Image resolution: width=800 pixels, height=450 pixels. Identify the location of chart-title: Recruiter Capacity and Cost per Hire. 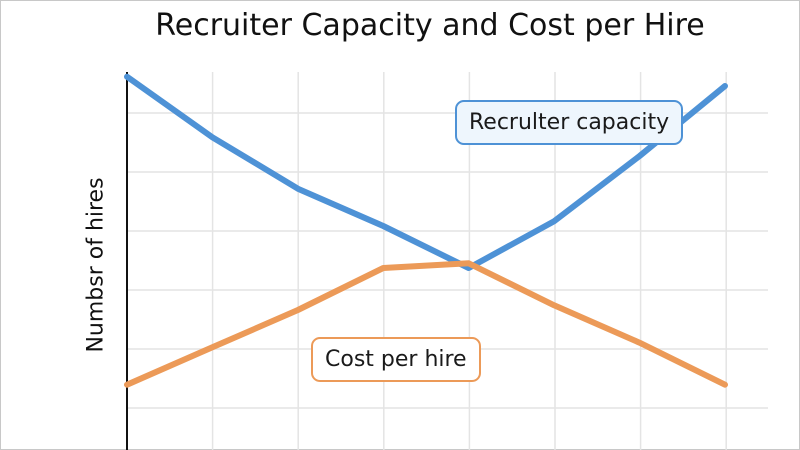
(430, 25).